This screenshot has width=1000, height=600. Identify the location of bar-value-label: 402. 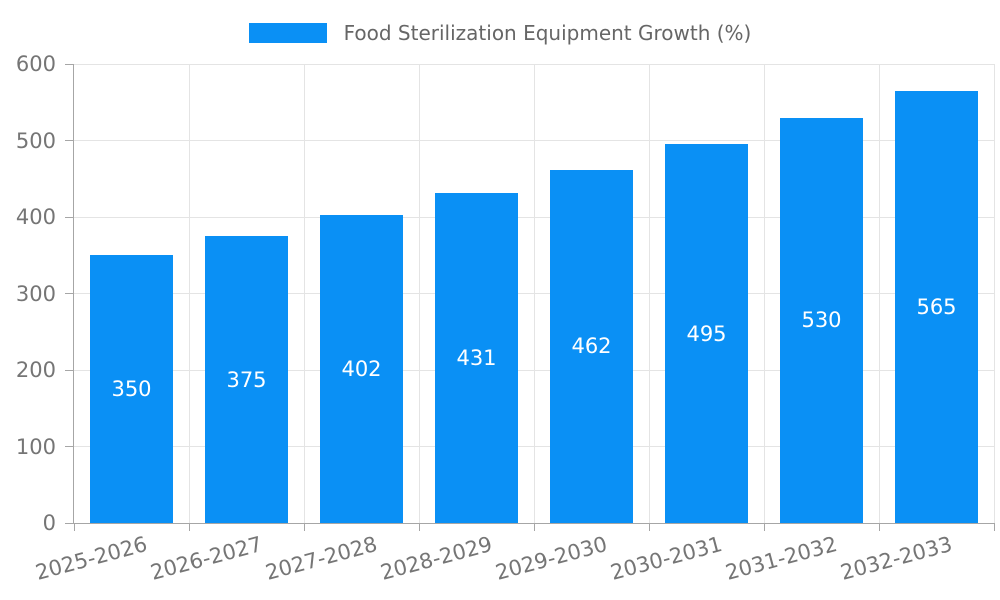
(361, 369).